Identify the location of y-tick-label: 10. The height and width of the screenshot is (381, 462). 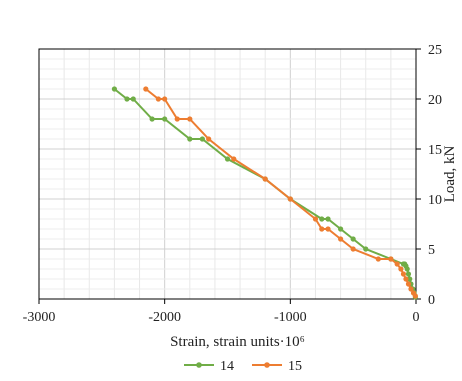
(435, 200).